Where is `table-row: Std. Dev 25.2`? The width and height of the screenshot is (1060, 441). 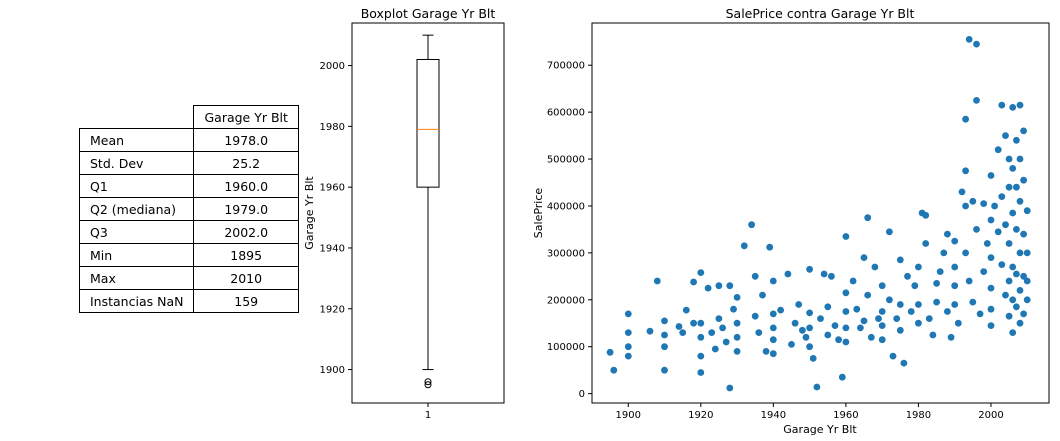 table-row: Std. Dev 25.2 is located at coordinates (188, 163).